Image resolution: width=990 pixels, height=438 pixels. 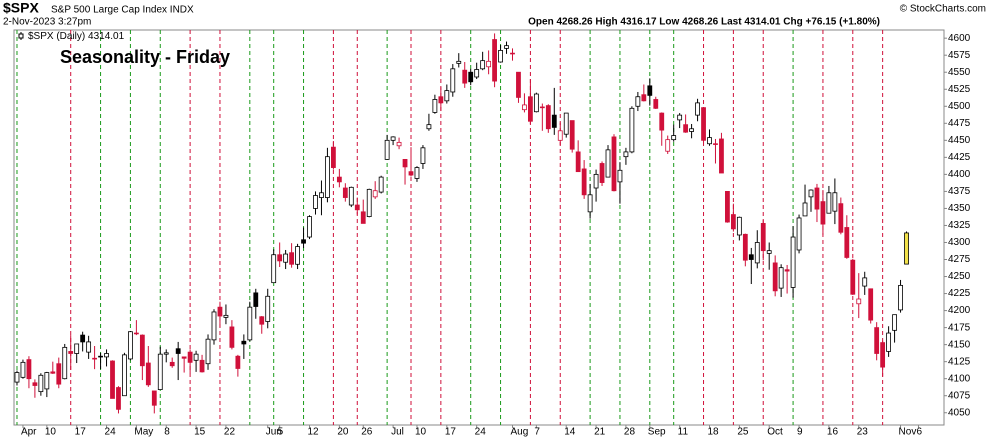 I want to click on x-tick-label: 8, so click(x=167, y=432).